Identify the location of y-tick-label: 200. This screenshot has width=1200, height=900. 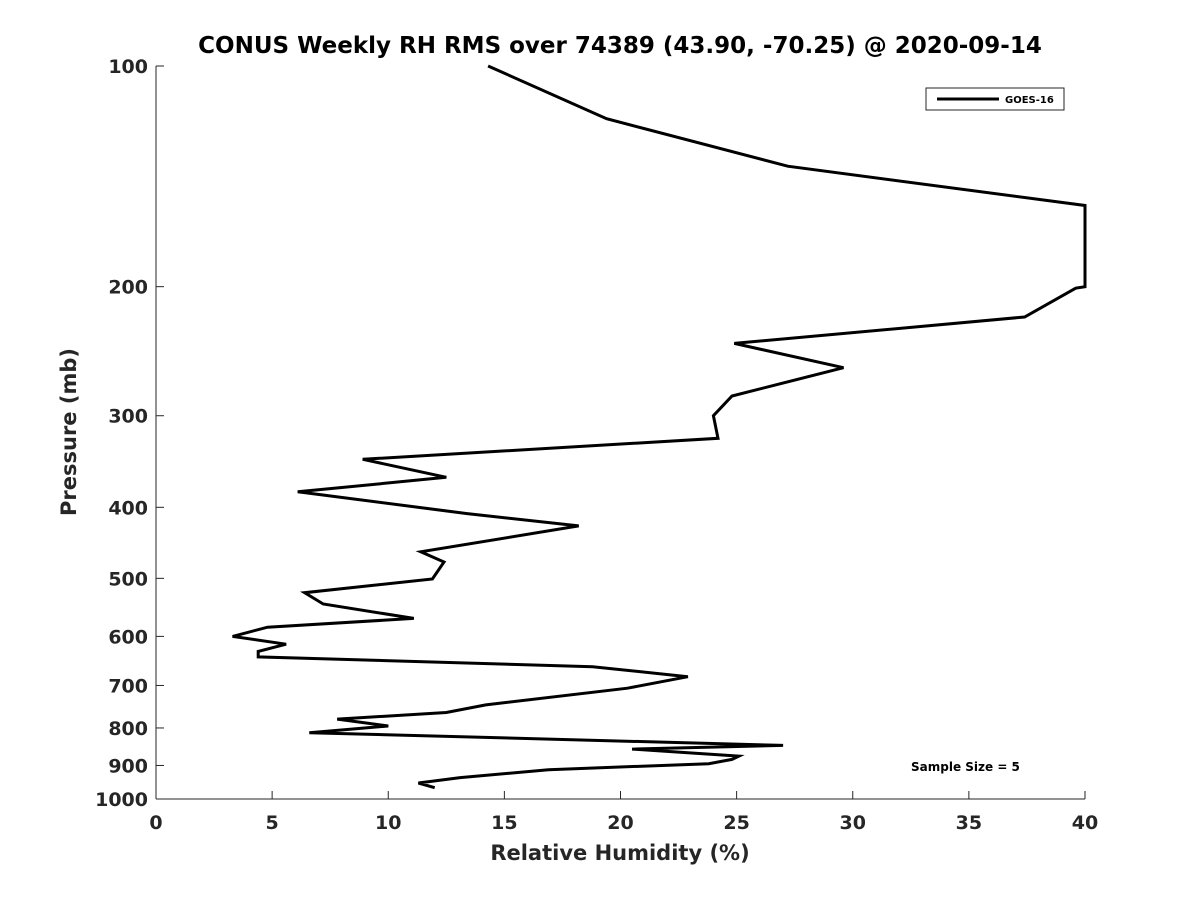
(128, 288).